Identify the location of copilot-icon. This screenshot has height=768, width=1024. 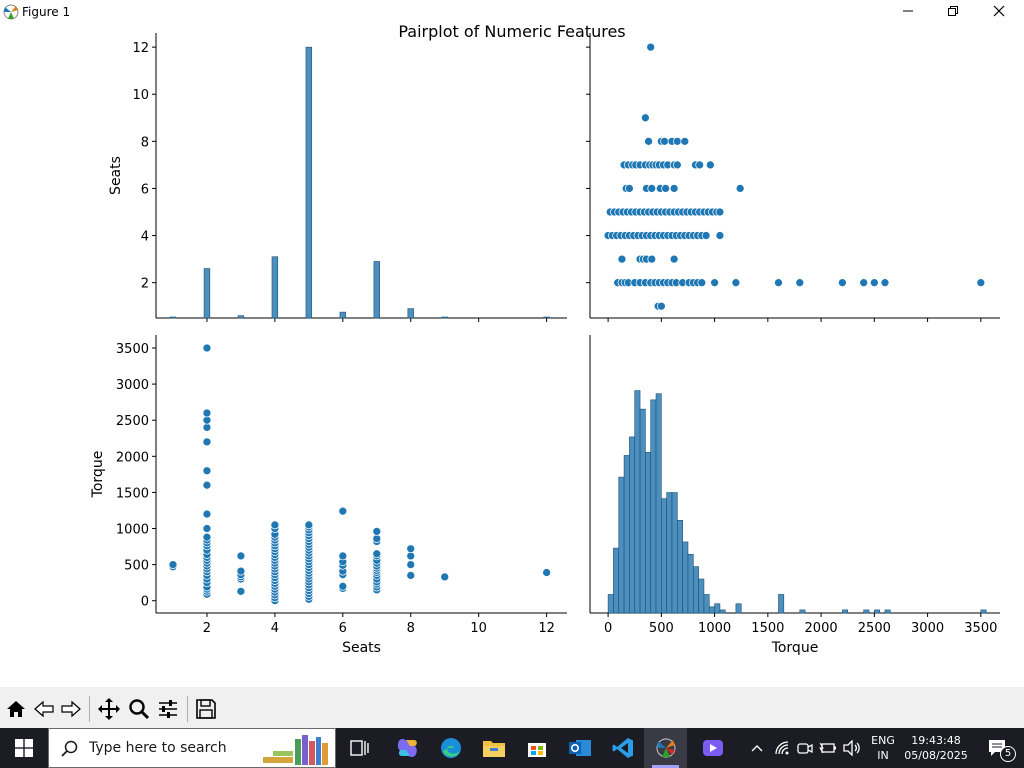
(407, 748).